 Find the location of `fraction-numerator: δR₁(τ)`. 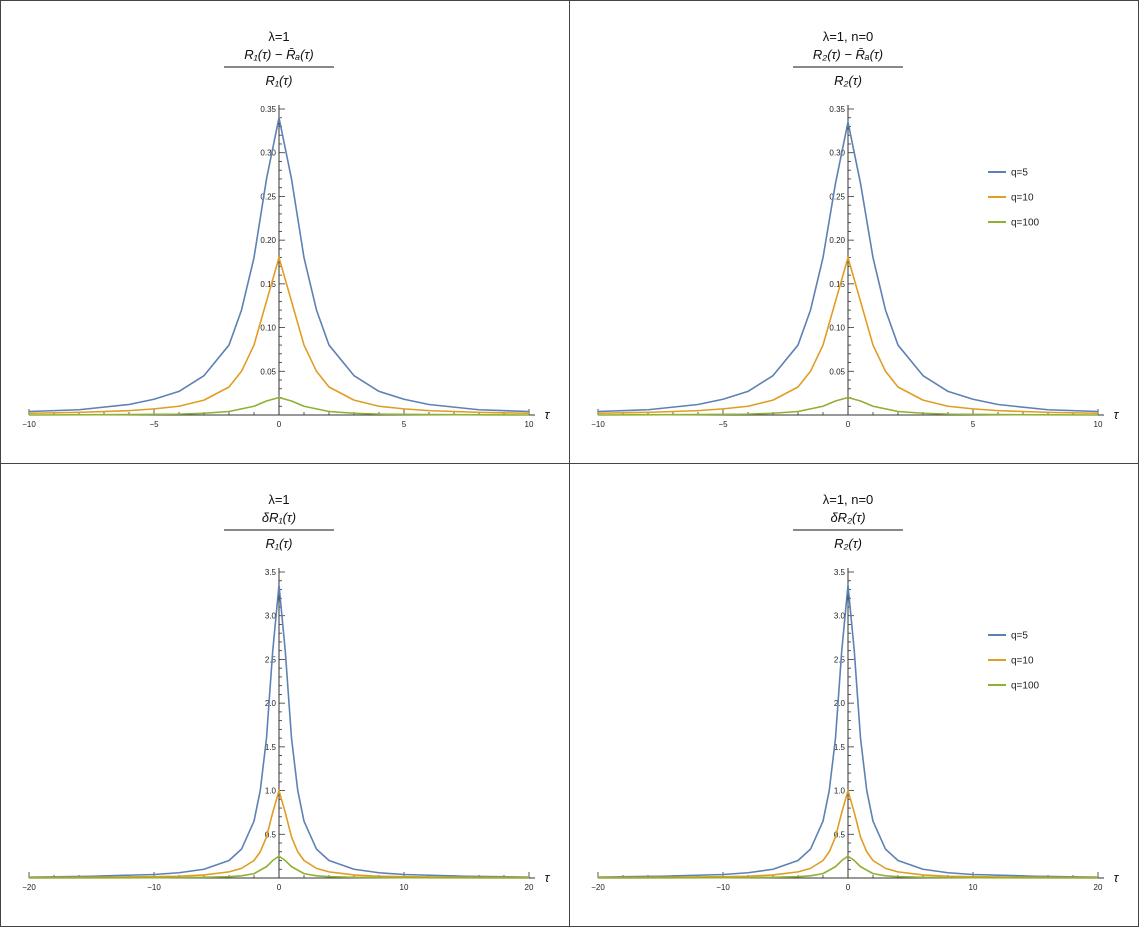

fraction-numerator: δR₁(τ) is located at coordinates (279, 517).